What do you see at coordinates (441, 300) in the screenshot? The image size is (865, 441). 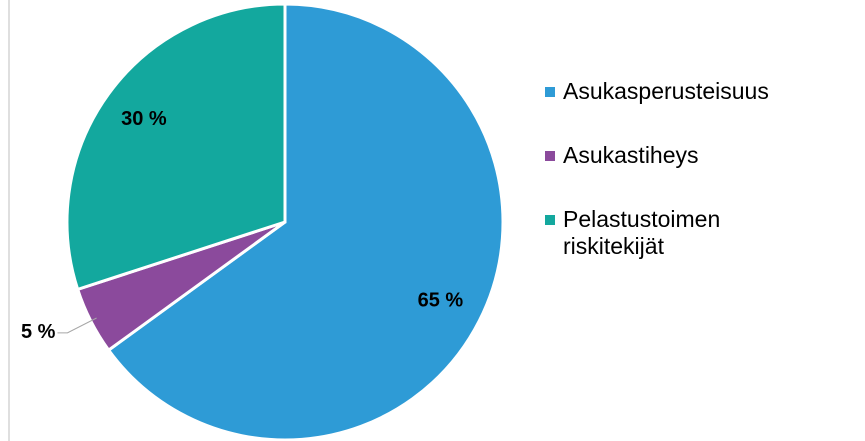 I see `data-label: 65 %` at bounding box center [441, 300].